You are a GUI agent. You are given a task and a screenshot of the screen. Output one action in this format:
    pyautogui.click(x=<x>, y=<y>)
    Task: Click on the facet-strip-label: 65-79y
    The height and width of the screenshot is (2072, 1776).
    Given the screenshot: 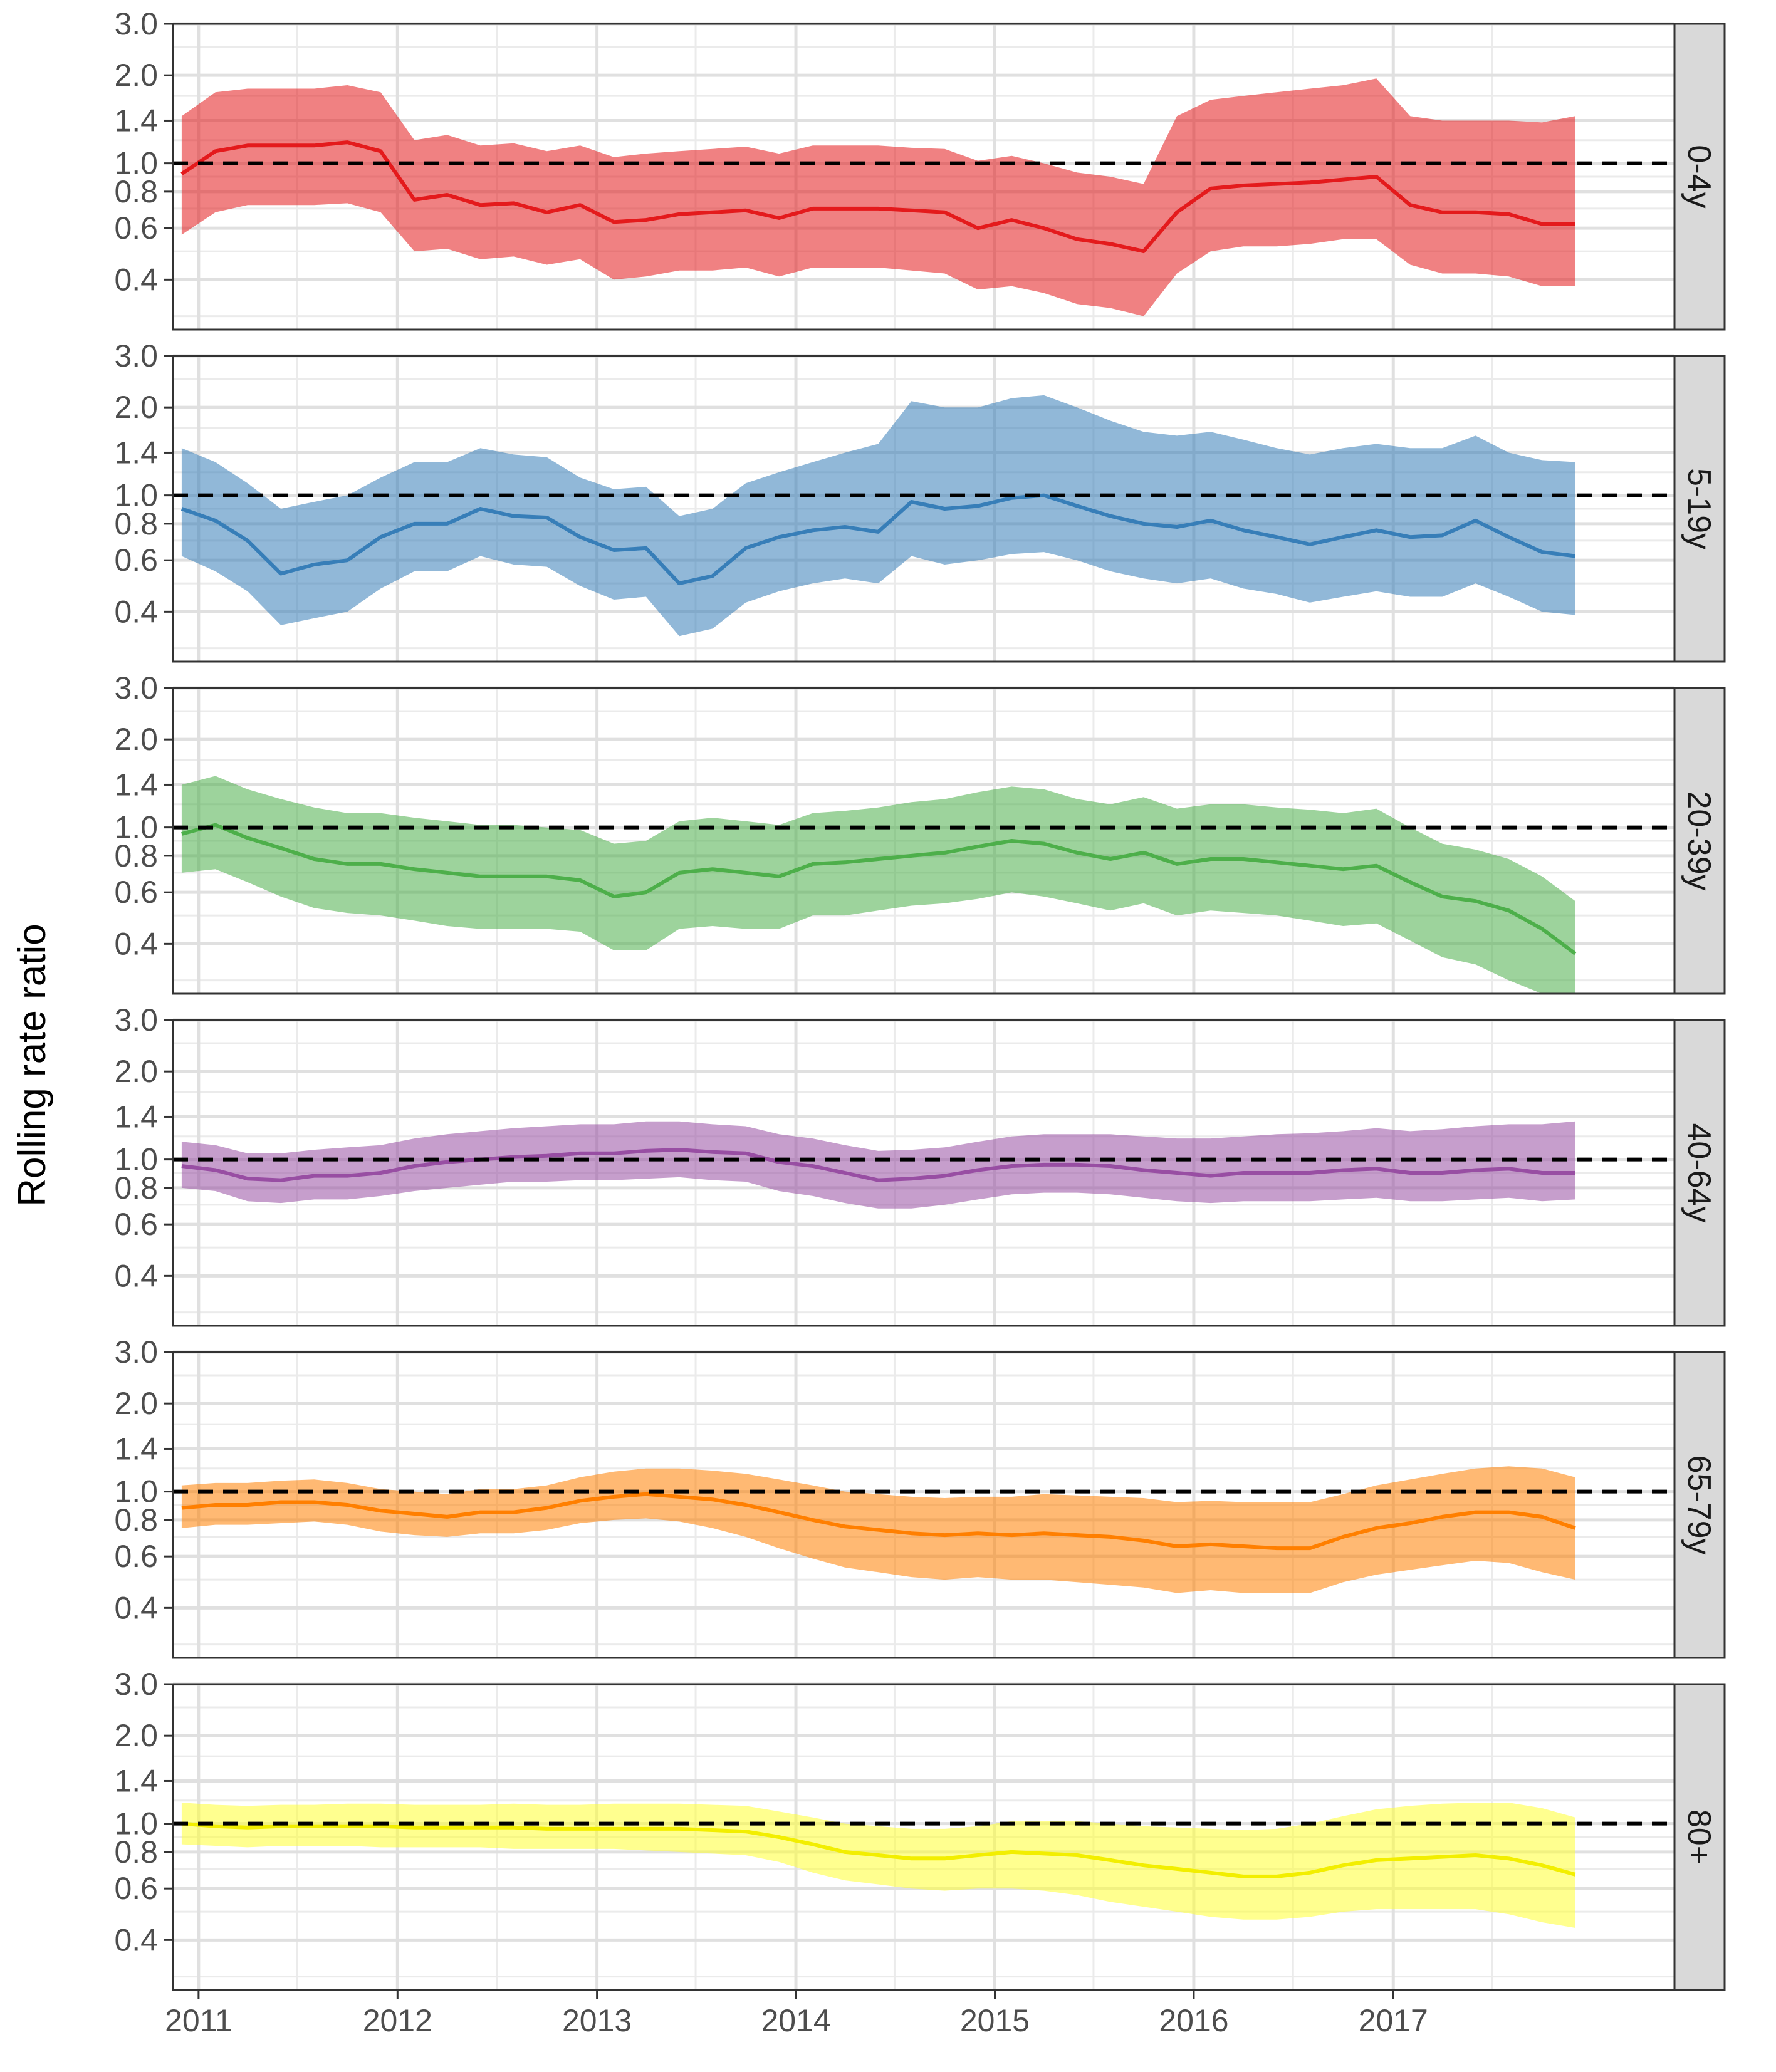 What is the action you would take?
    pyautogui.click(x=1699, y=1505)
    